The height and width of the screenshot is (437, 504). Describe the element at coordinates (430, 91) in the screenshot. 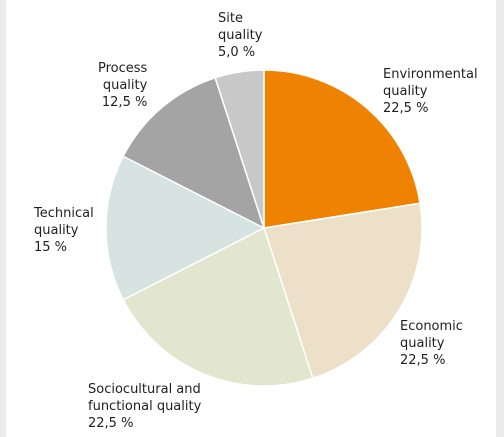

I see `label-environmental-quality: Environmental quality 22,5 %` at that location.